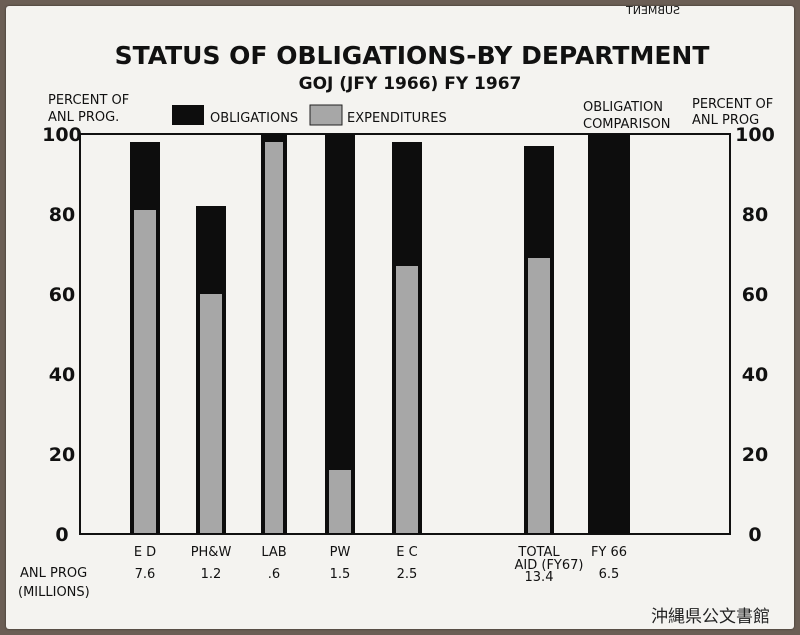  What do you see at coordinates (755, 135) in the screenshot?
I see `y-tick-right: 100` at bounding box center [755, 135].